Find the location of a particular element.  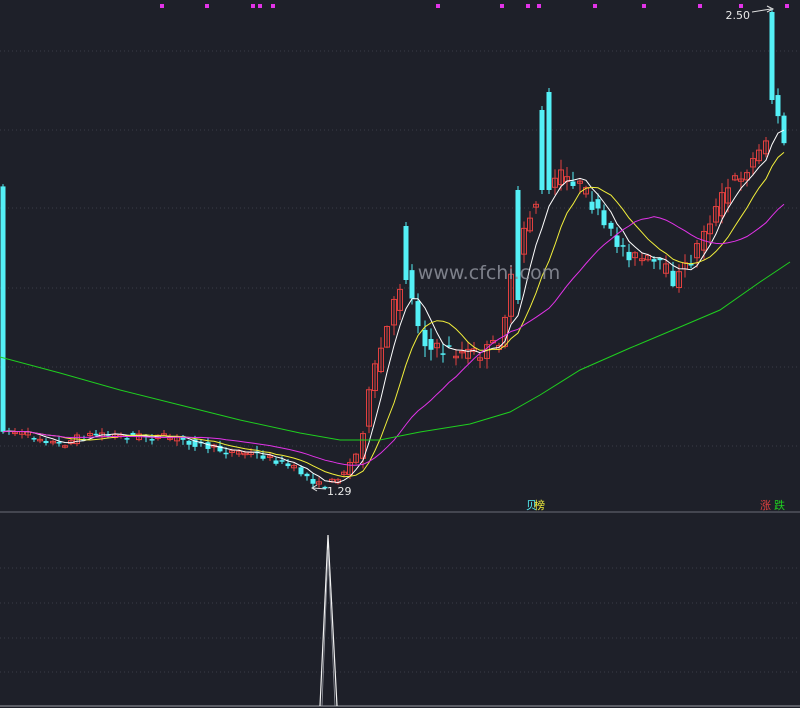

indicator-panel is located at coordinates (328, 620).